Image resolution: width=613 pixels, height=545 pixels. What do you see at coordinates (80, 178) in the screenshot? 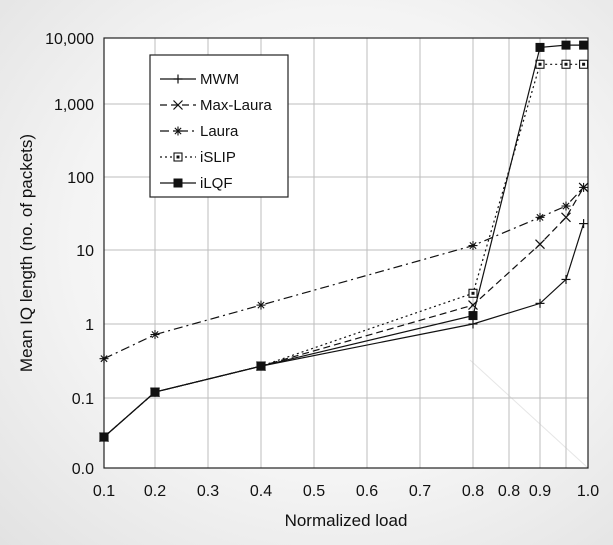
I see `y-tick-label: 100` at bounding box center [80, 178].